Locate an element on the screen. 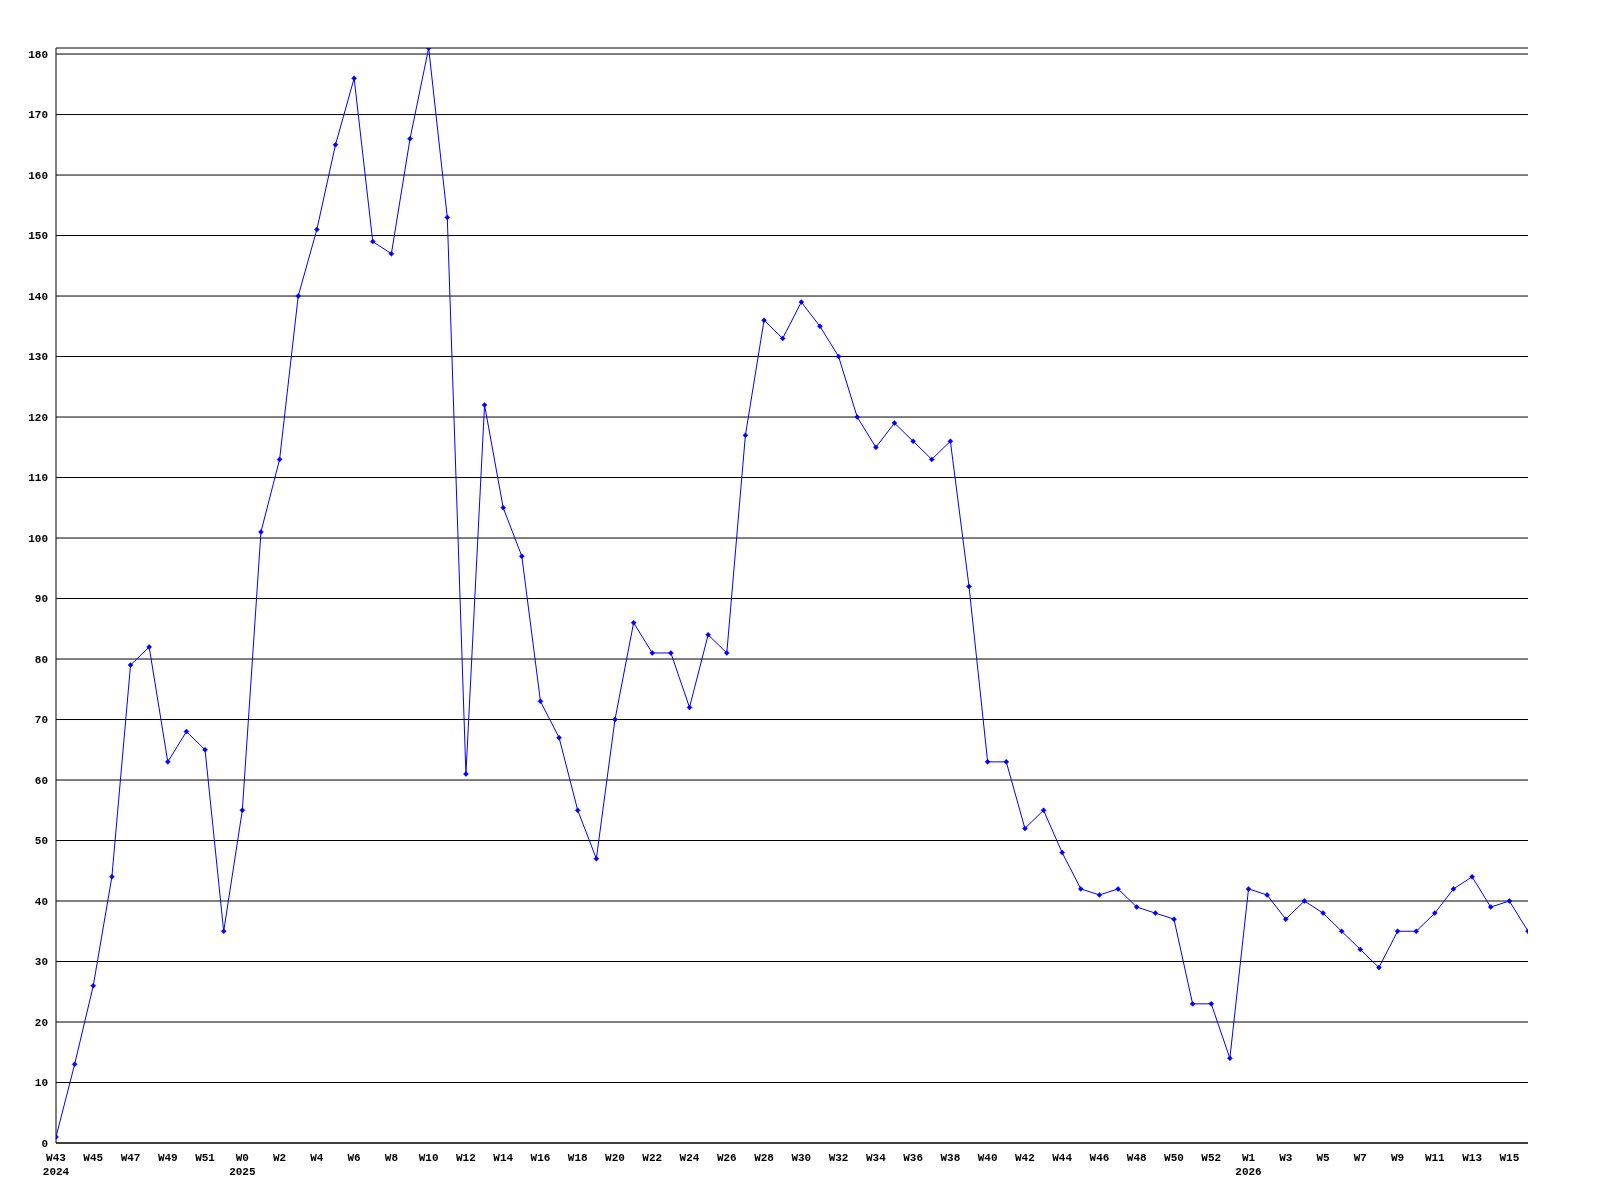  x-tick-label: W9 is located at coordinates (1397, 1158).